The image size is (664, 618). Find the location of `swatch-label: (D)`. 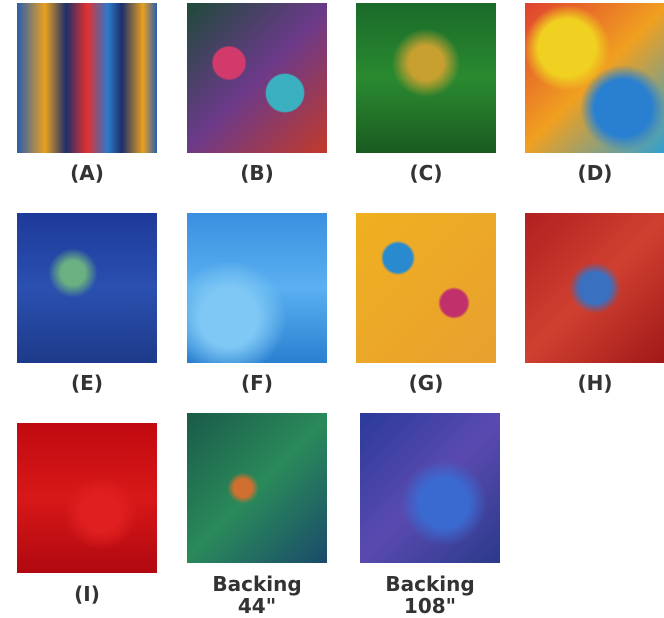

swatch-label: (D) is located at coordinates (595, 173).